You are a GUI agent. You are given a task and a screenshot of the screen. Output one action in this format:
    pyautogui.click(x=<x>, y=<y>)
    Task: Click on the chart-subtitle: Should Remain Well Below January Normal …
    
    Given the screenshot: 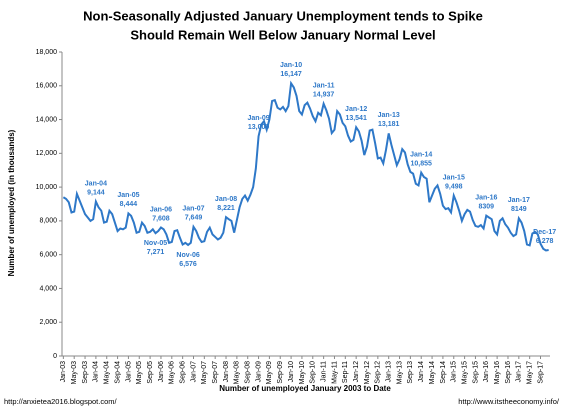 What is the action you would take?
    pyautogui.click(x=282, y=34)
    